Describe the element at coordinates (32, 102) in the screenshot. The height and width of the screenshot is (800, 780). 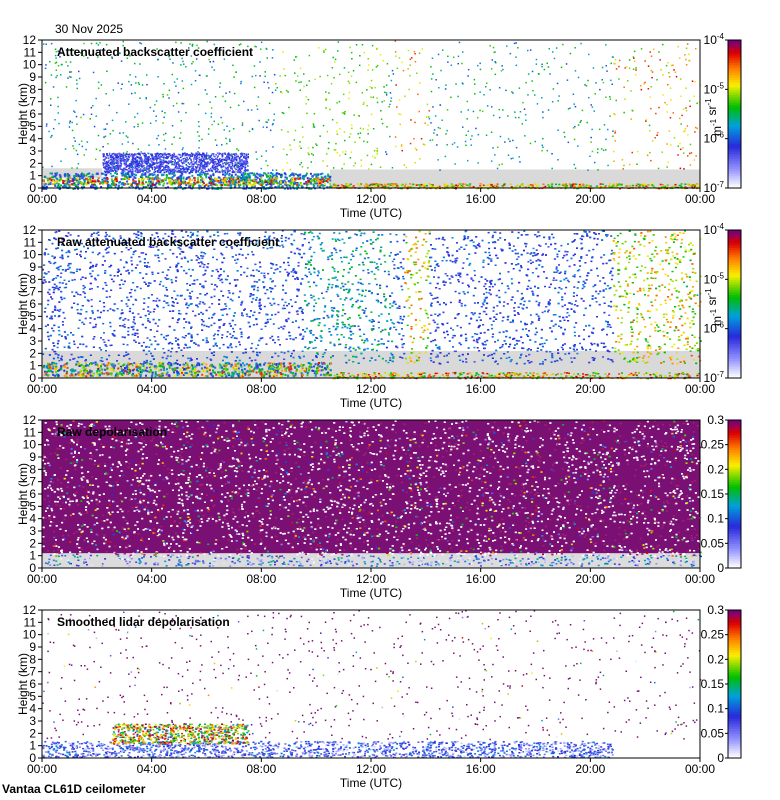
I see `y-tick-label: 7` at that location.